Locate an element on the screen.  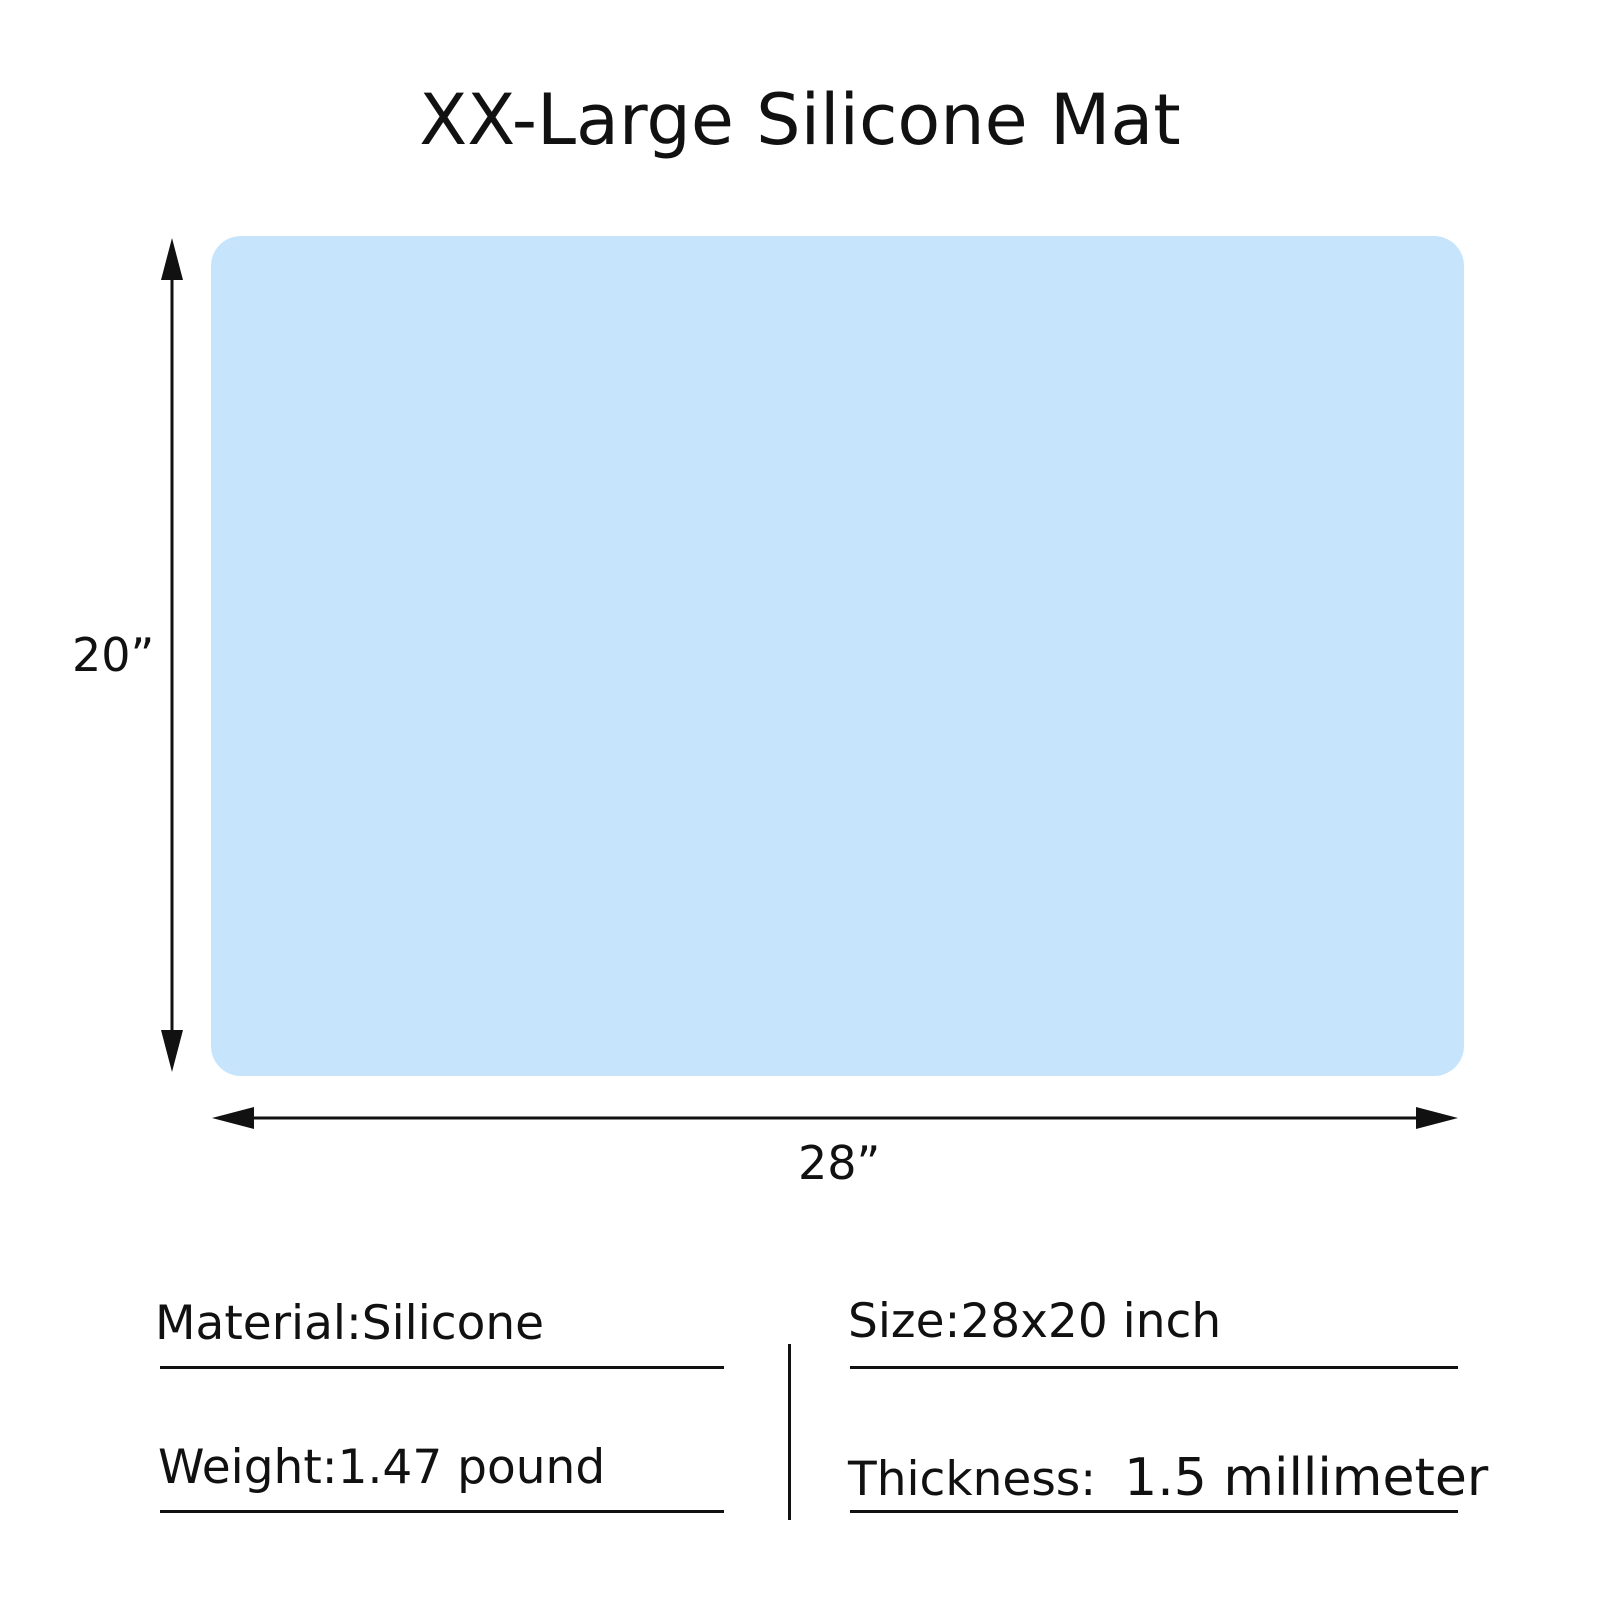
thickness-label: Thickness: is located at coordinates (972, 1479).